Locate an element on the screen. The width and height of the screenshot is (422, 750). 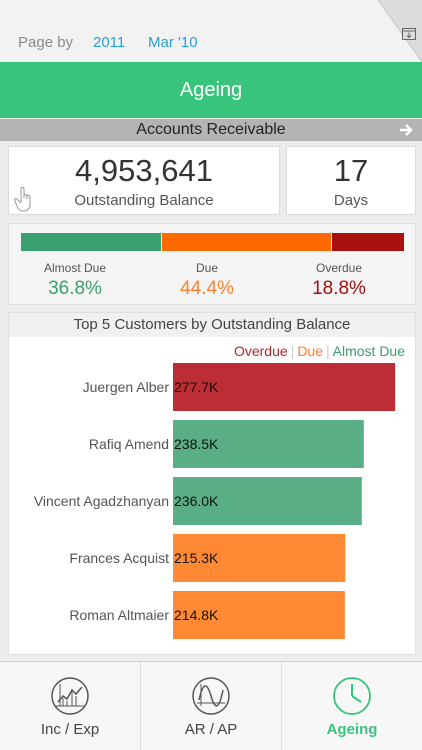
legend-almost-due: Almost Due is located at coordinates (368, 351).